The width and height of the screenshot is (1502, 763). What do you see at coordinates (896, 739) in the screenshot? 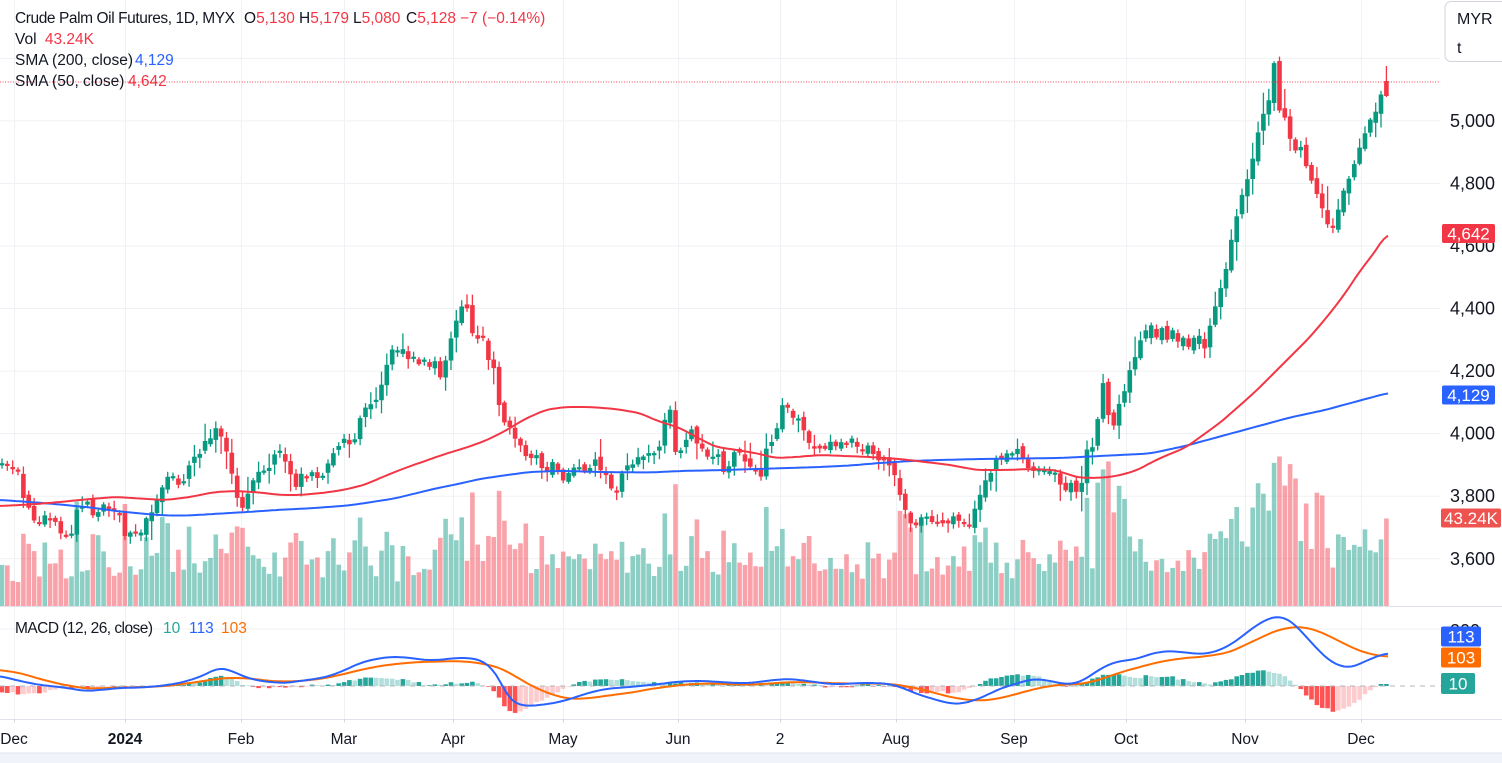
I see `svg-text: Aug` at bounding box center [896, 739].